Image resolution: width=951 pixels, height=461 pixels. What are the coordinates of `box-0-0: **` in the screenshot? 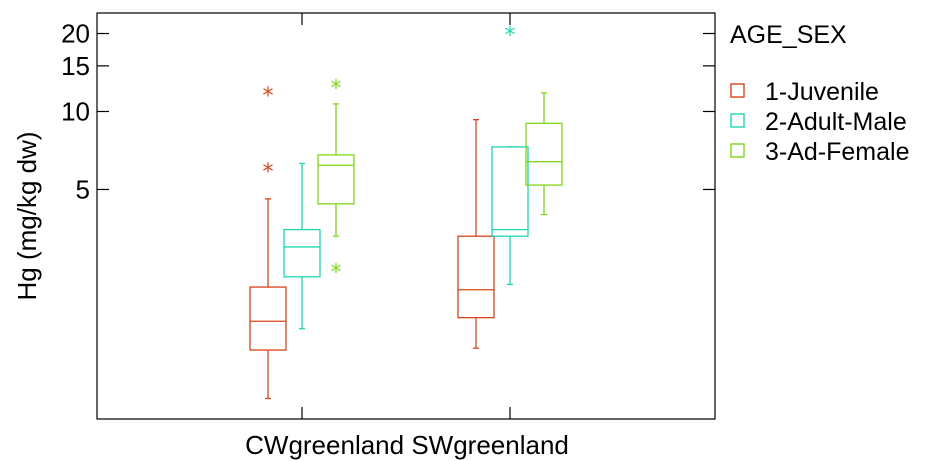 It's located at (268, 242).